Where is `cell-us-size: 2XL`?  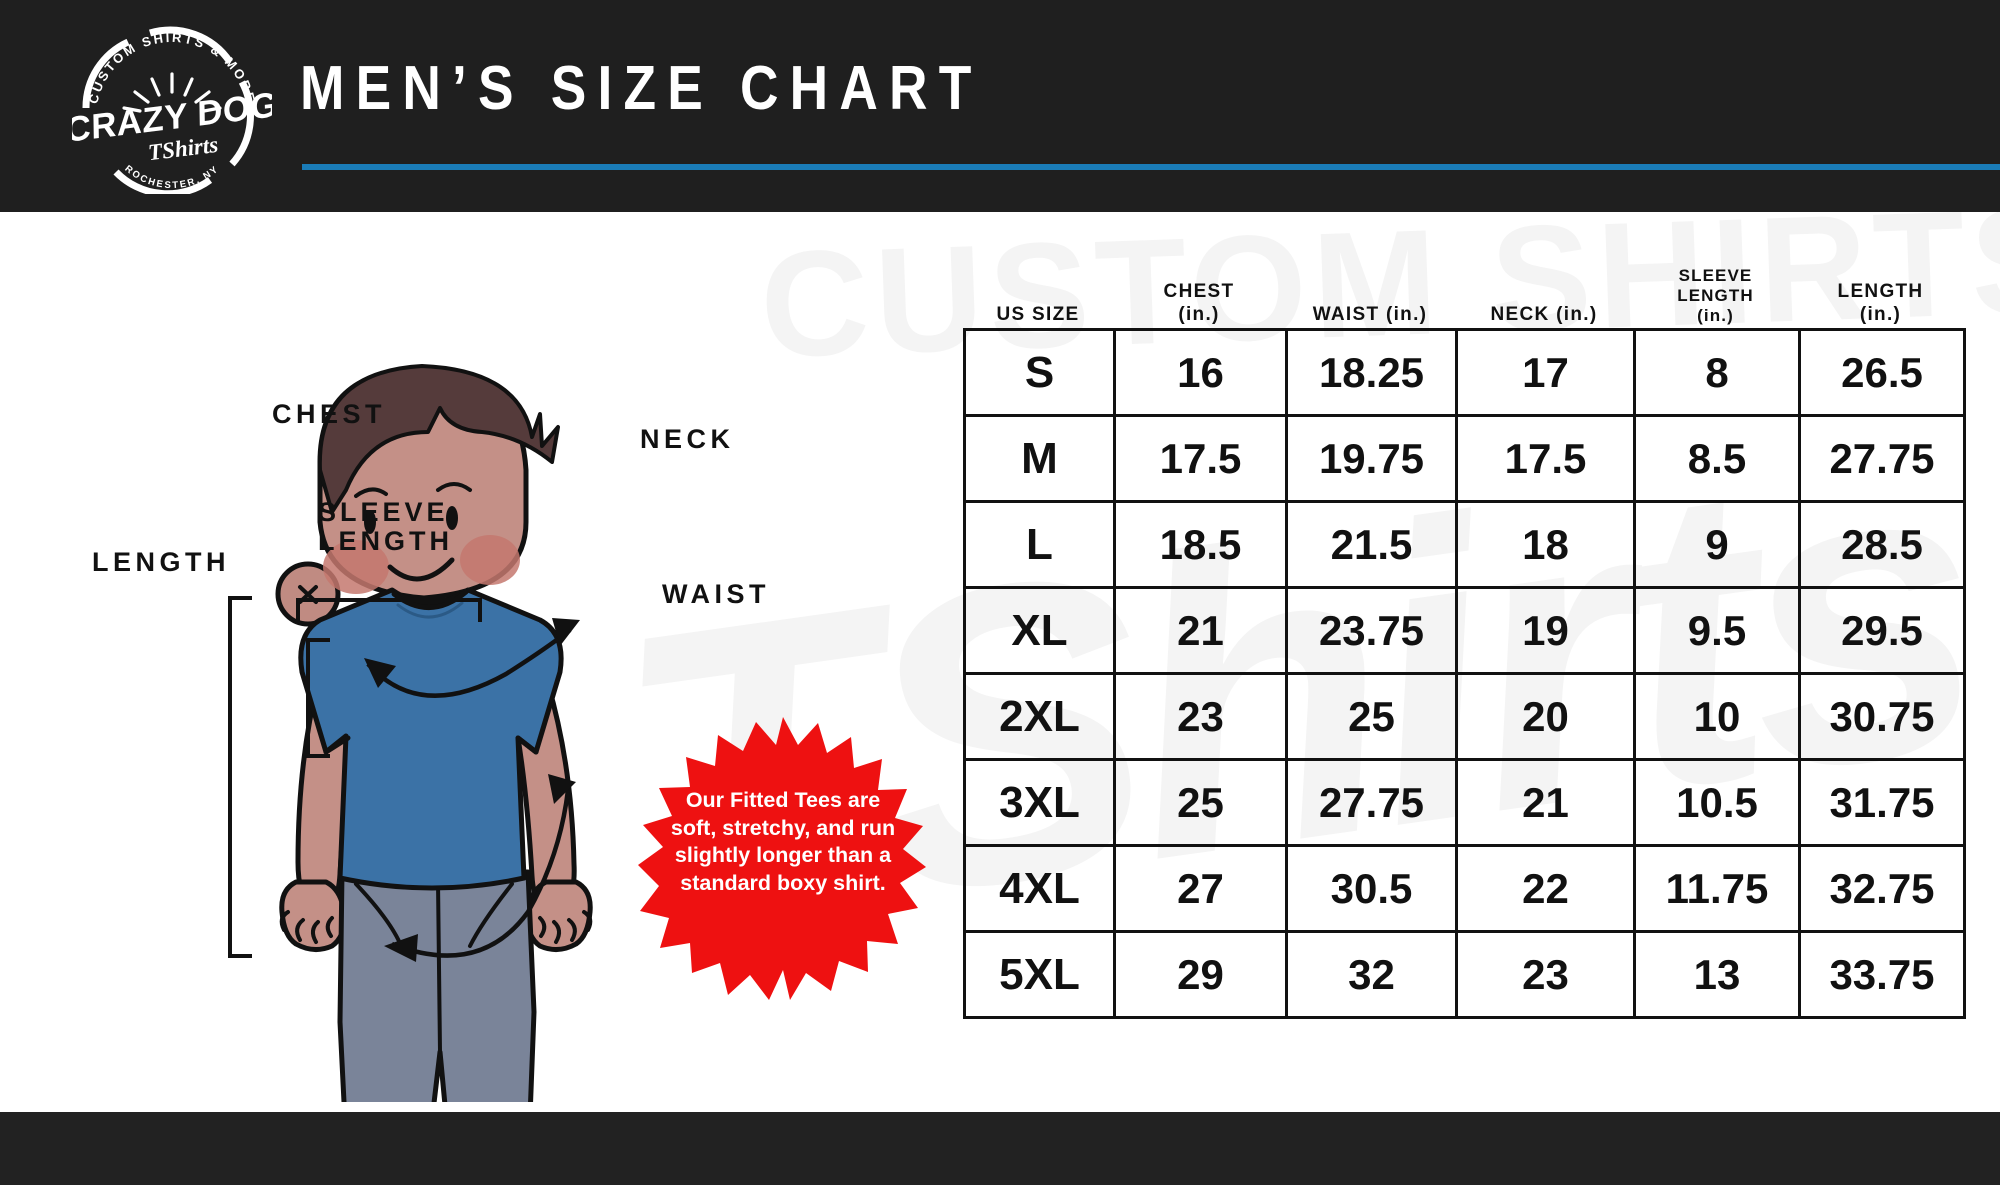
cell-us-size: 2XL is located at coordinates (1039, 716).